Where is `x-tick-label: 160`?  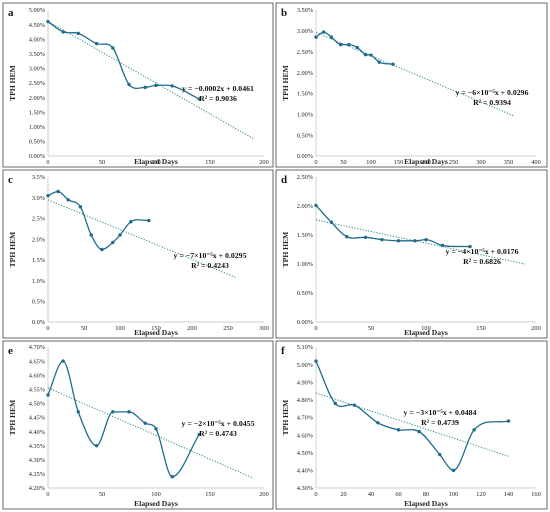
x-tick-label: 160 is located at coordinates (535, 494).